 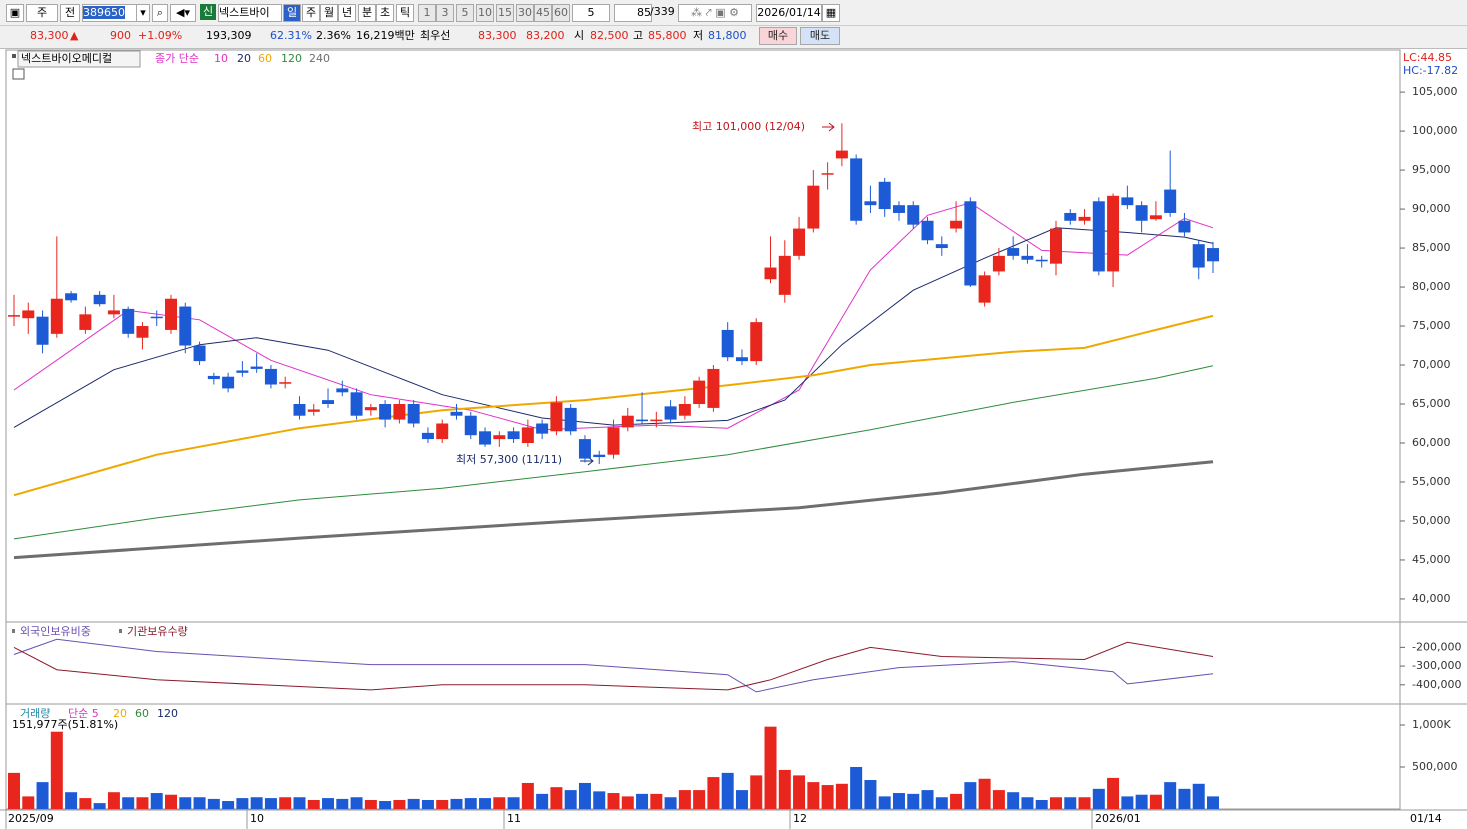 What do you see at coordinates (561, 13) in the screenshot?
I see `interval-button: 60` at bounding box center [561, 13].